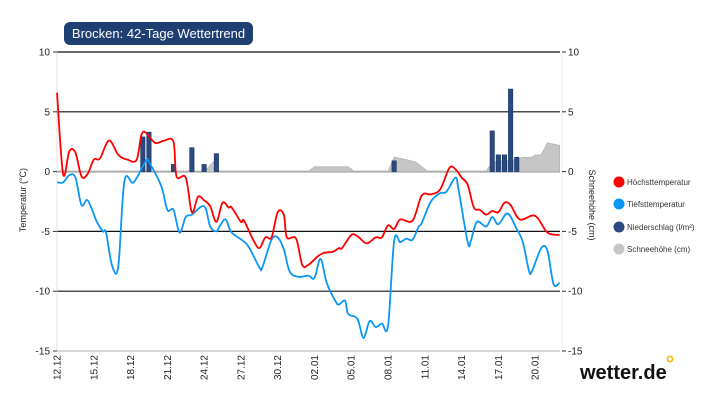 The image size is (717, 403). I want to click on right-tick-label: -10, so click(575, 292).